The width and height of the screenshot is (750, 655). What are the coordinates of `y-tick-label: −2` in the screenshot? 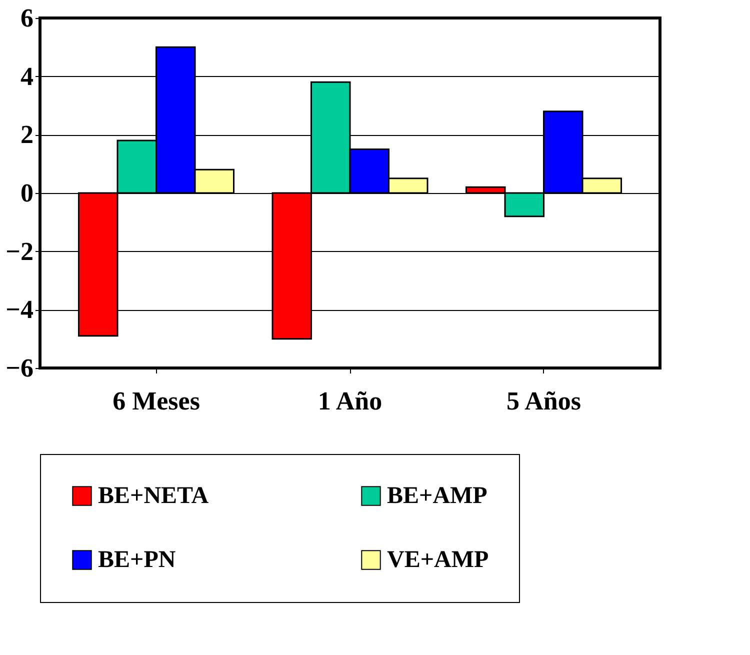 It's located at (20, 251).